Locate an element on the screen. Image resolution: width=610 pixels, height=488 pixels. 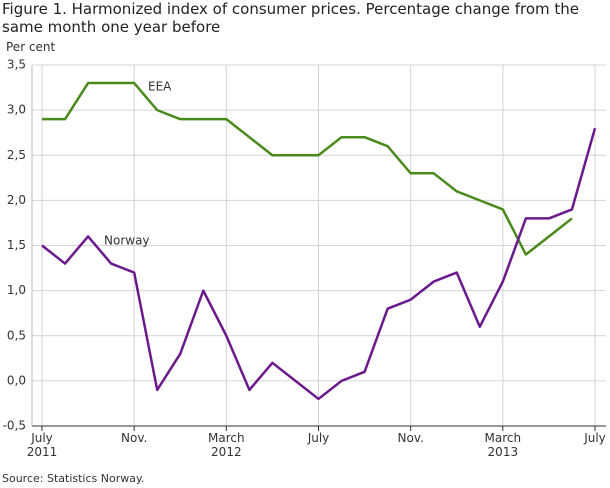
y-axis-label: Per cent is located at coordinates (31, 47).